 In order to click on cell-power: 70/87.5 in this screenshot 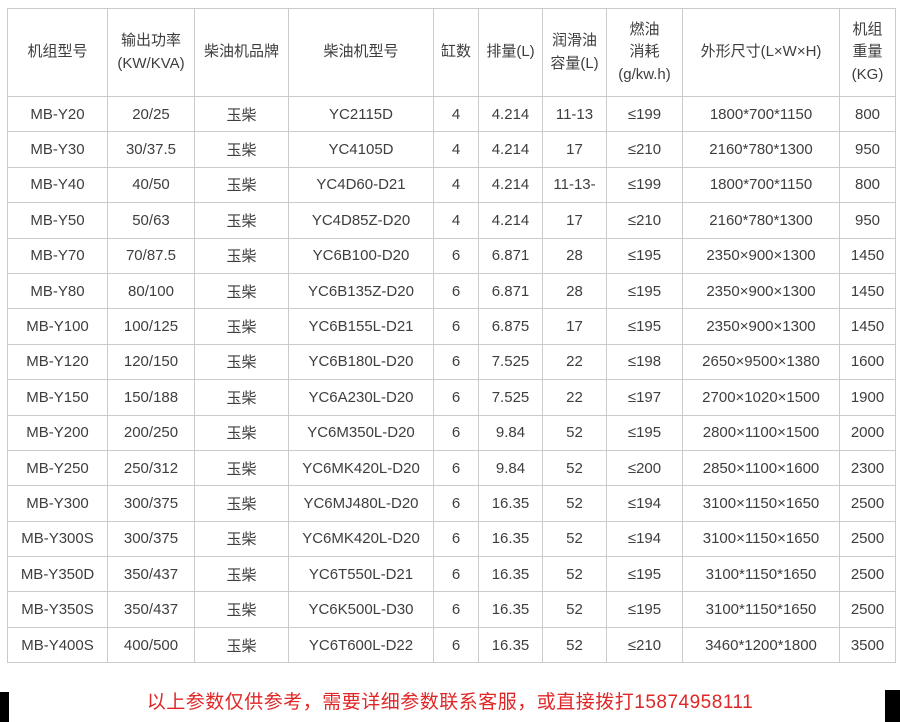, I will do `click(151, 255)`.